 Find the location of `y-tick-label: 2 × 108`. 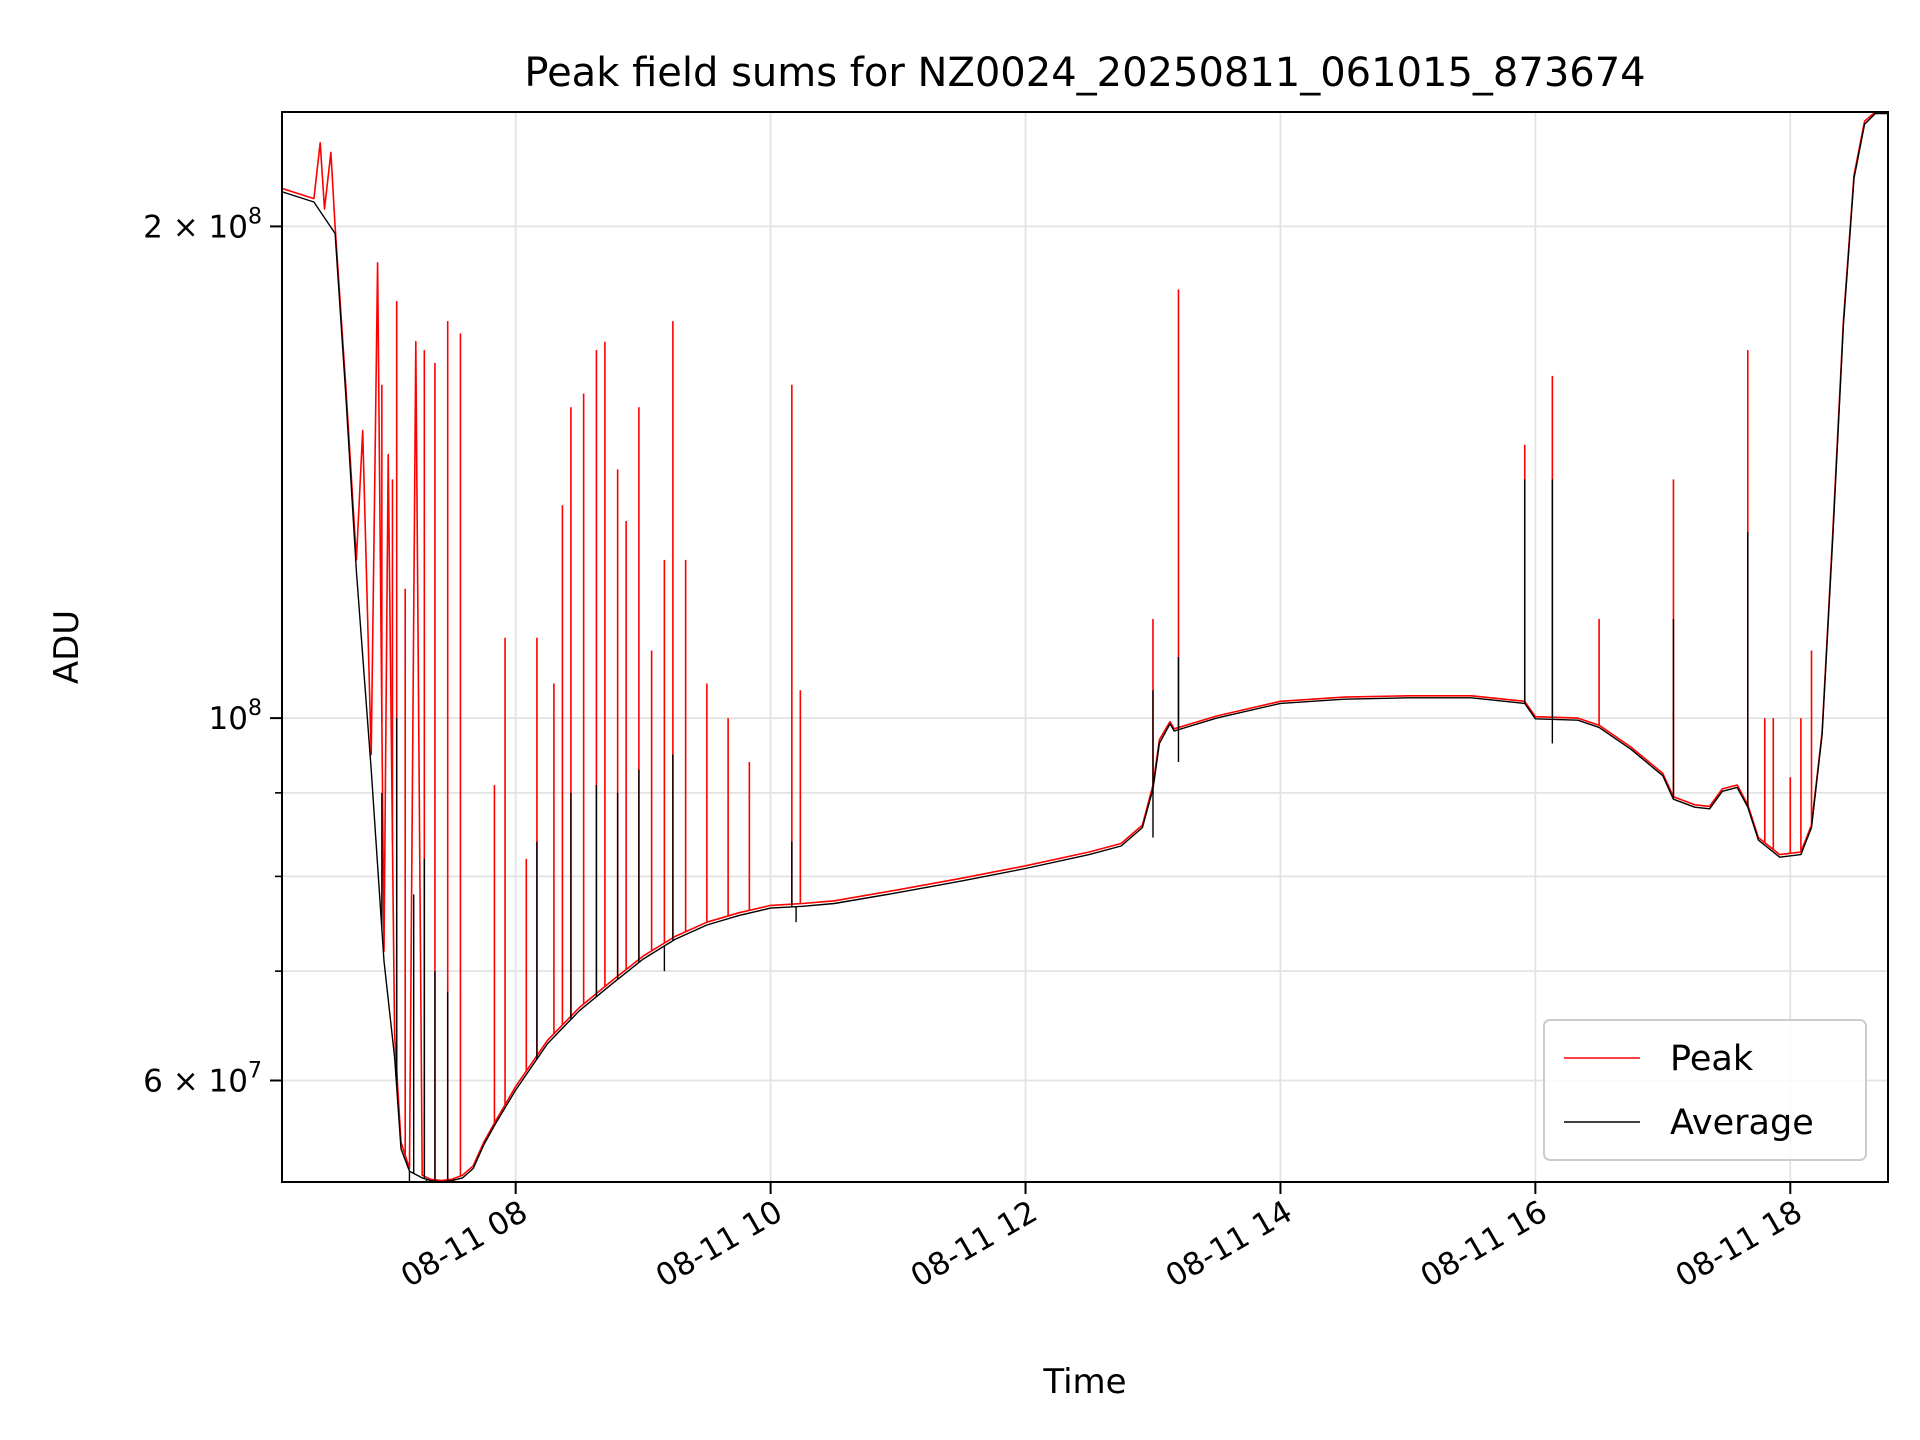

y-tick-label: 2 × 108 is located at coordinates (202, 224).